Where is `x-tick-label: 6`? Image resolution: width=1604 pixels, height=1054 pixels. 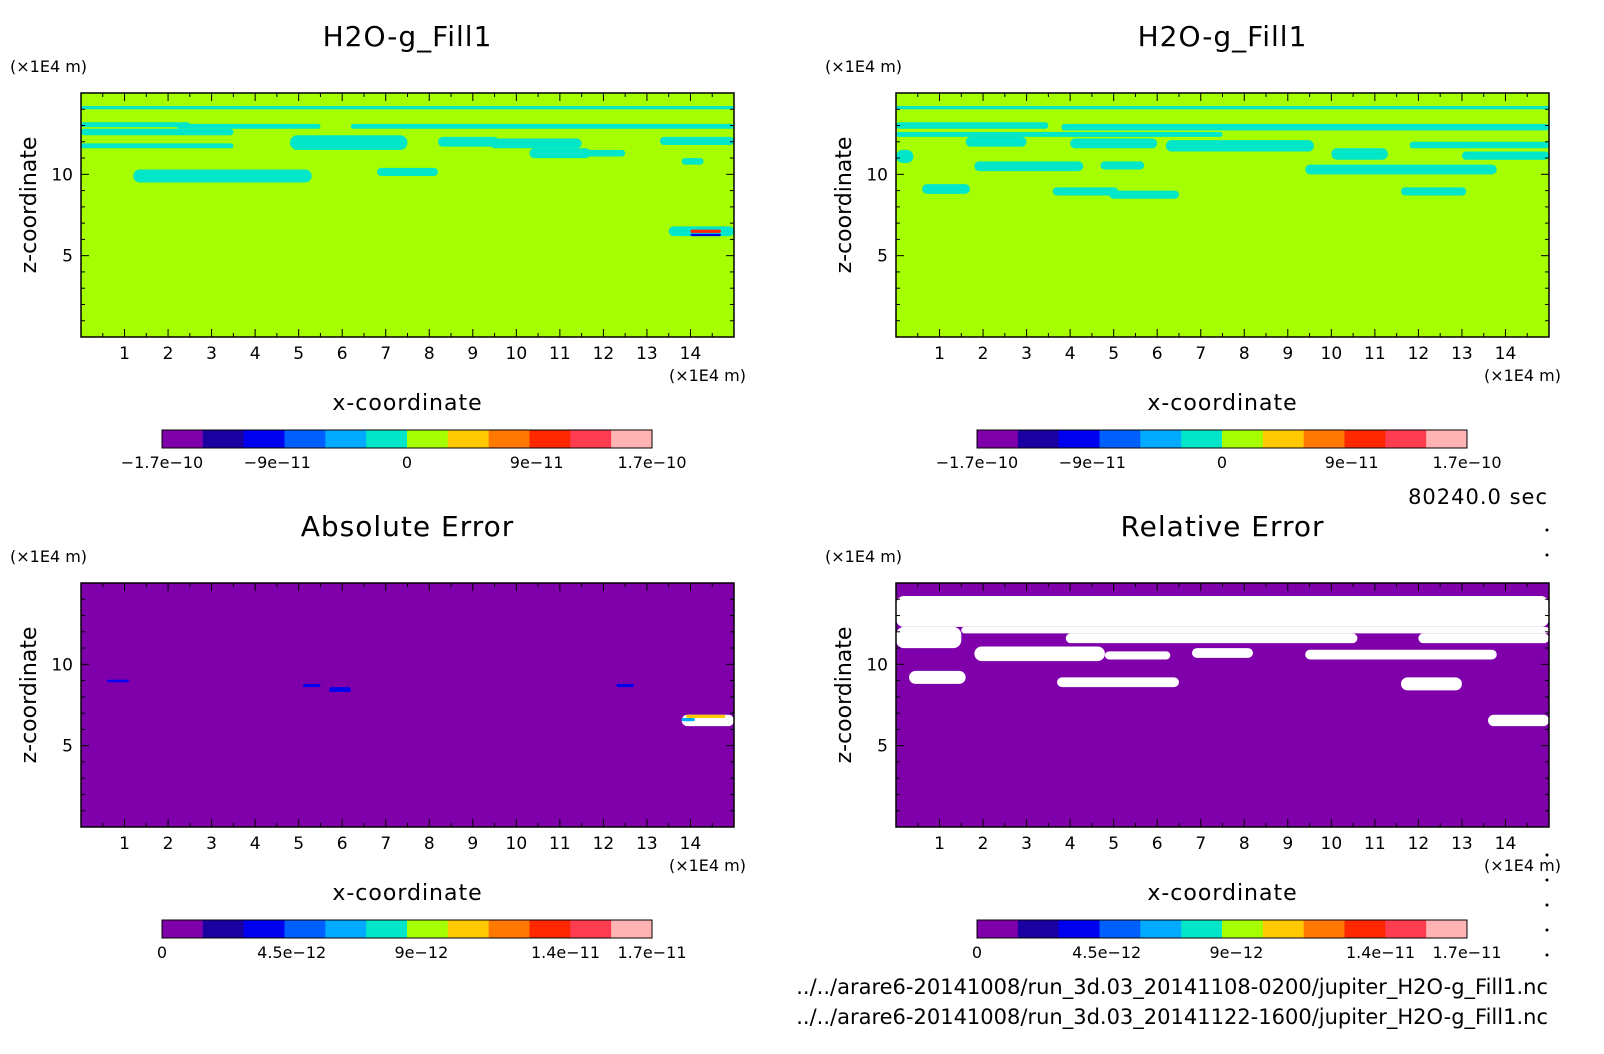
x-tick-label: 6 is located at coordinates (342, 844).